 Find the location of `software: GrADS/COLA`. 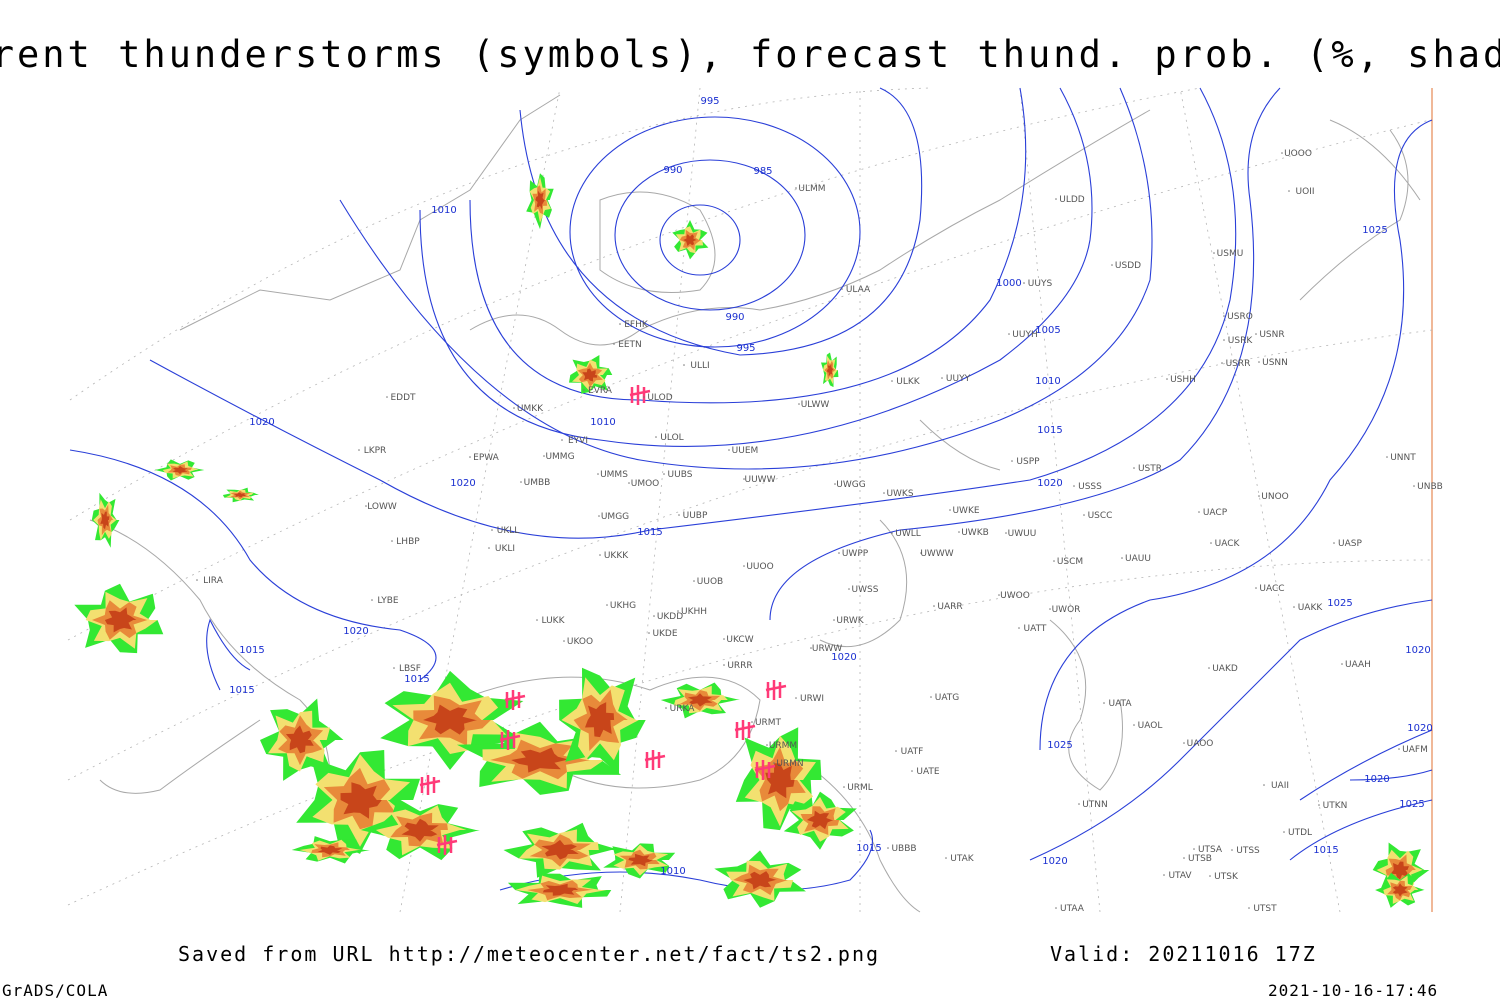

software: GrADS/COLA is located at coordinates (55, 990).